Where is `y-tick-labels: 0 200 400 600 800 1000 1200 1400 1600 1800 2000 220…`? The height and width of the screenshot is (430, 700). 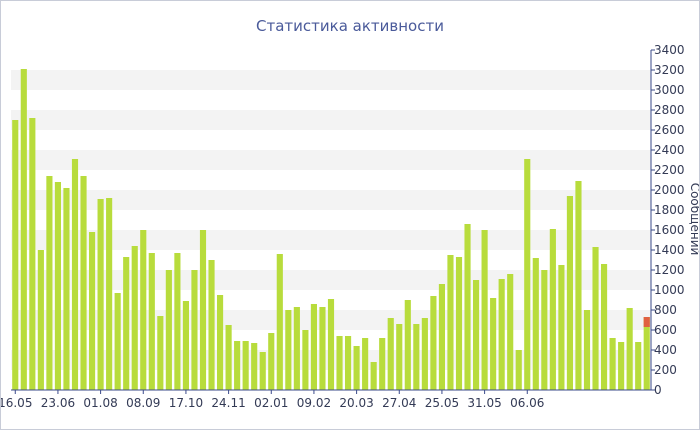 y-tick-labels: 0 200 400 600 800 1000 1200 1400 1600 1800 2000 220… is located at coordinates (668, 220).